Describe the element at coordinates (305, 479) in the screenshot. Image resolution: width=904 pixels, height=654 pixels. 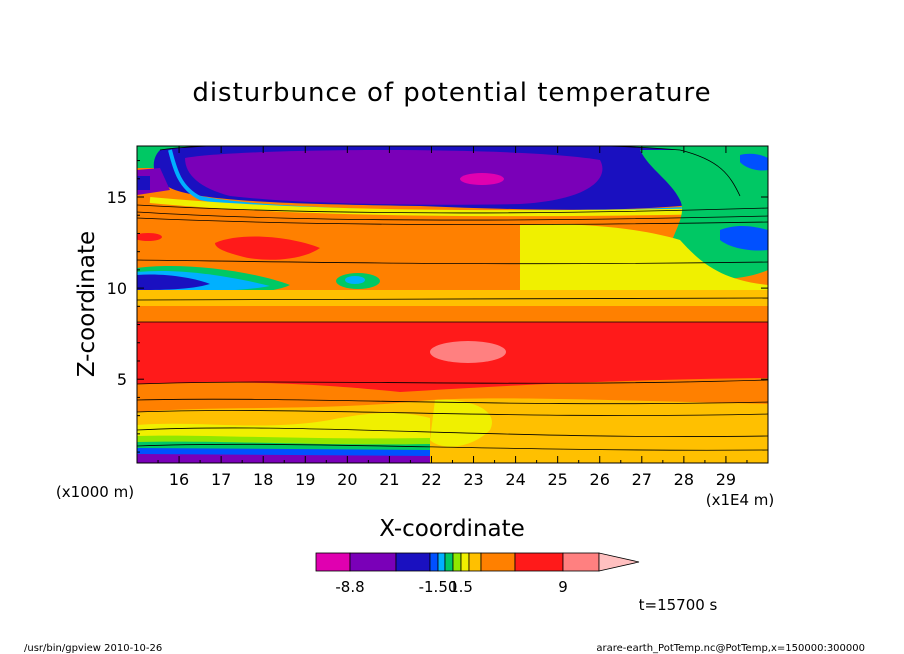
I see `x-tick-label: 19` at that location.